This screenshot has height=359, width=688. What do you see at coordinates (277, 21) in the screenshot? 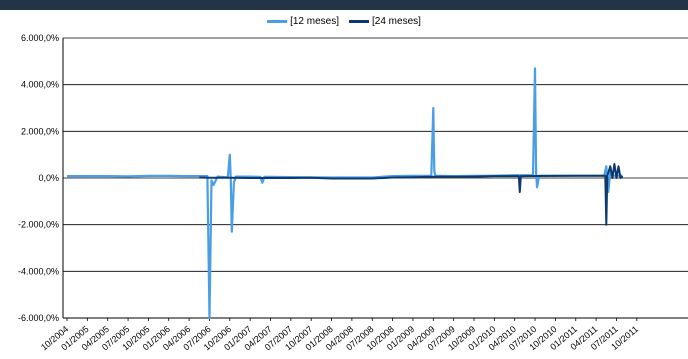
I see `legend-swatch-12-meses` at bounding box center [277, 21].